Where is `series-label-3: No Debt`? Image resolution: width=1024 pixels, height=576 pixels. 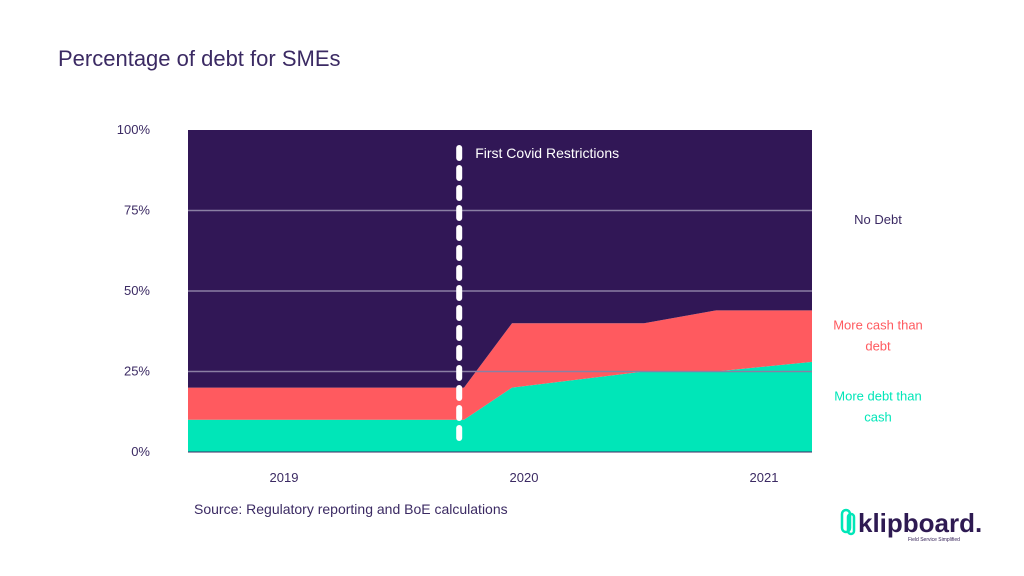
series-label-3: No Debt is located at coordinates (878, 219).